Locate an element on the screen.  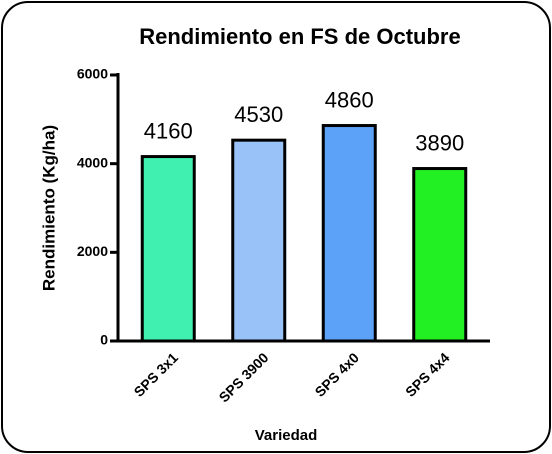
x-axis-label: Variedad is located at coordinates (286, 435).